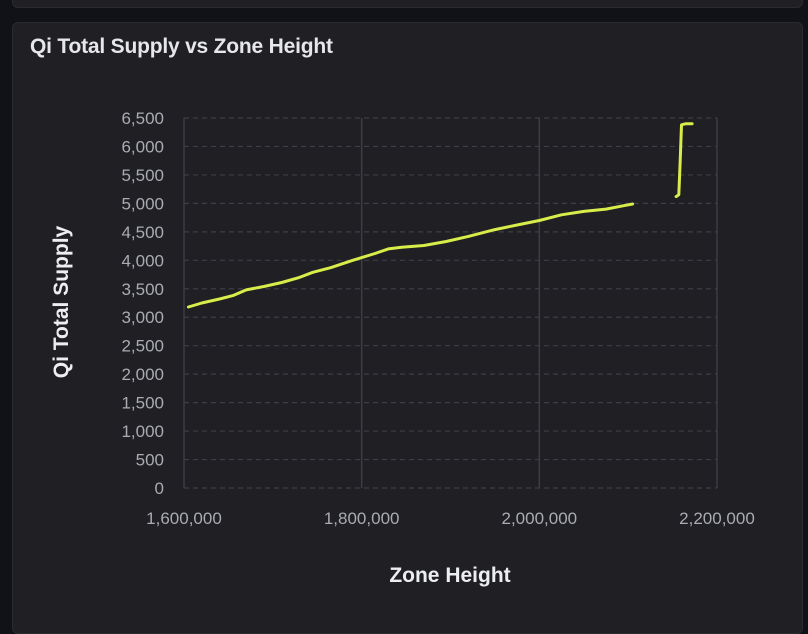 The image size is (808, 634). I want to click on y-tick-label: 3,500, so click(142, 289).